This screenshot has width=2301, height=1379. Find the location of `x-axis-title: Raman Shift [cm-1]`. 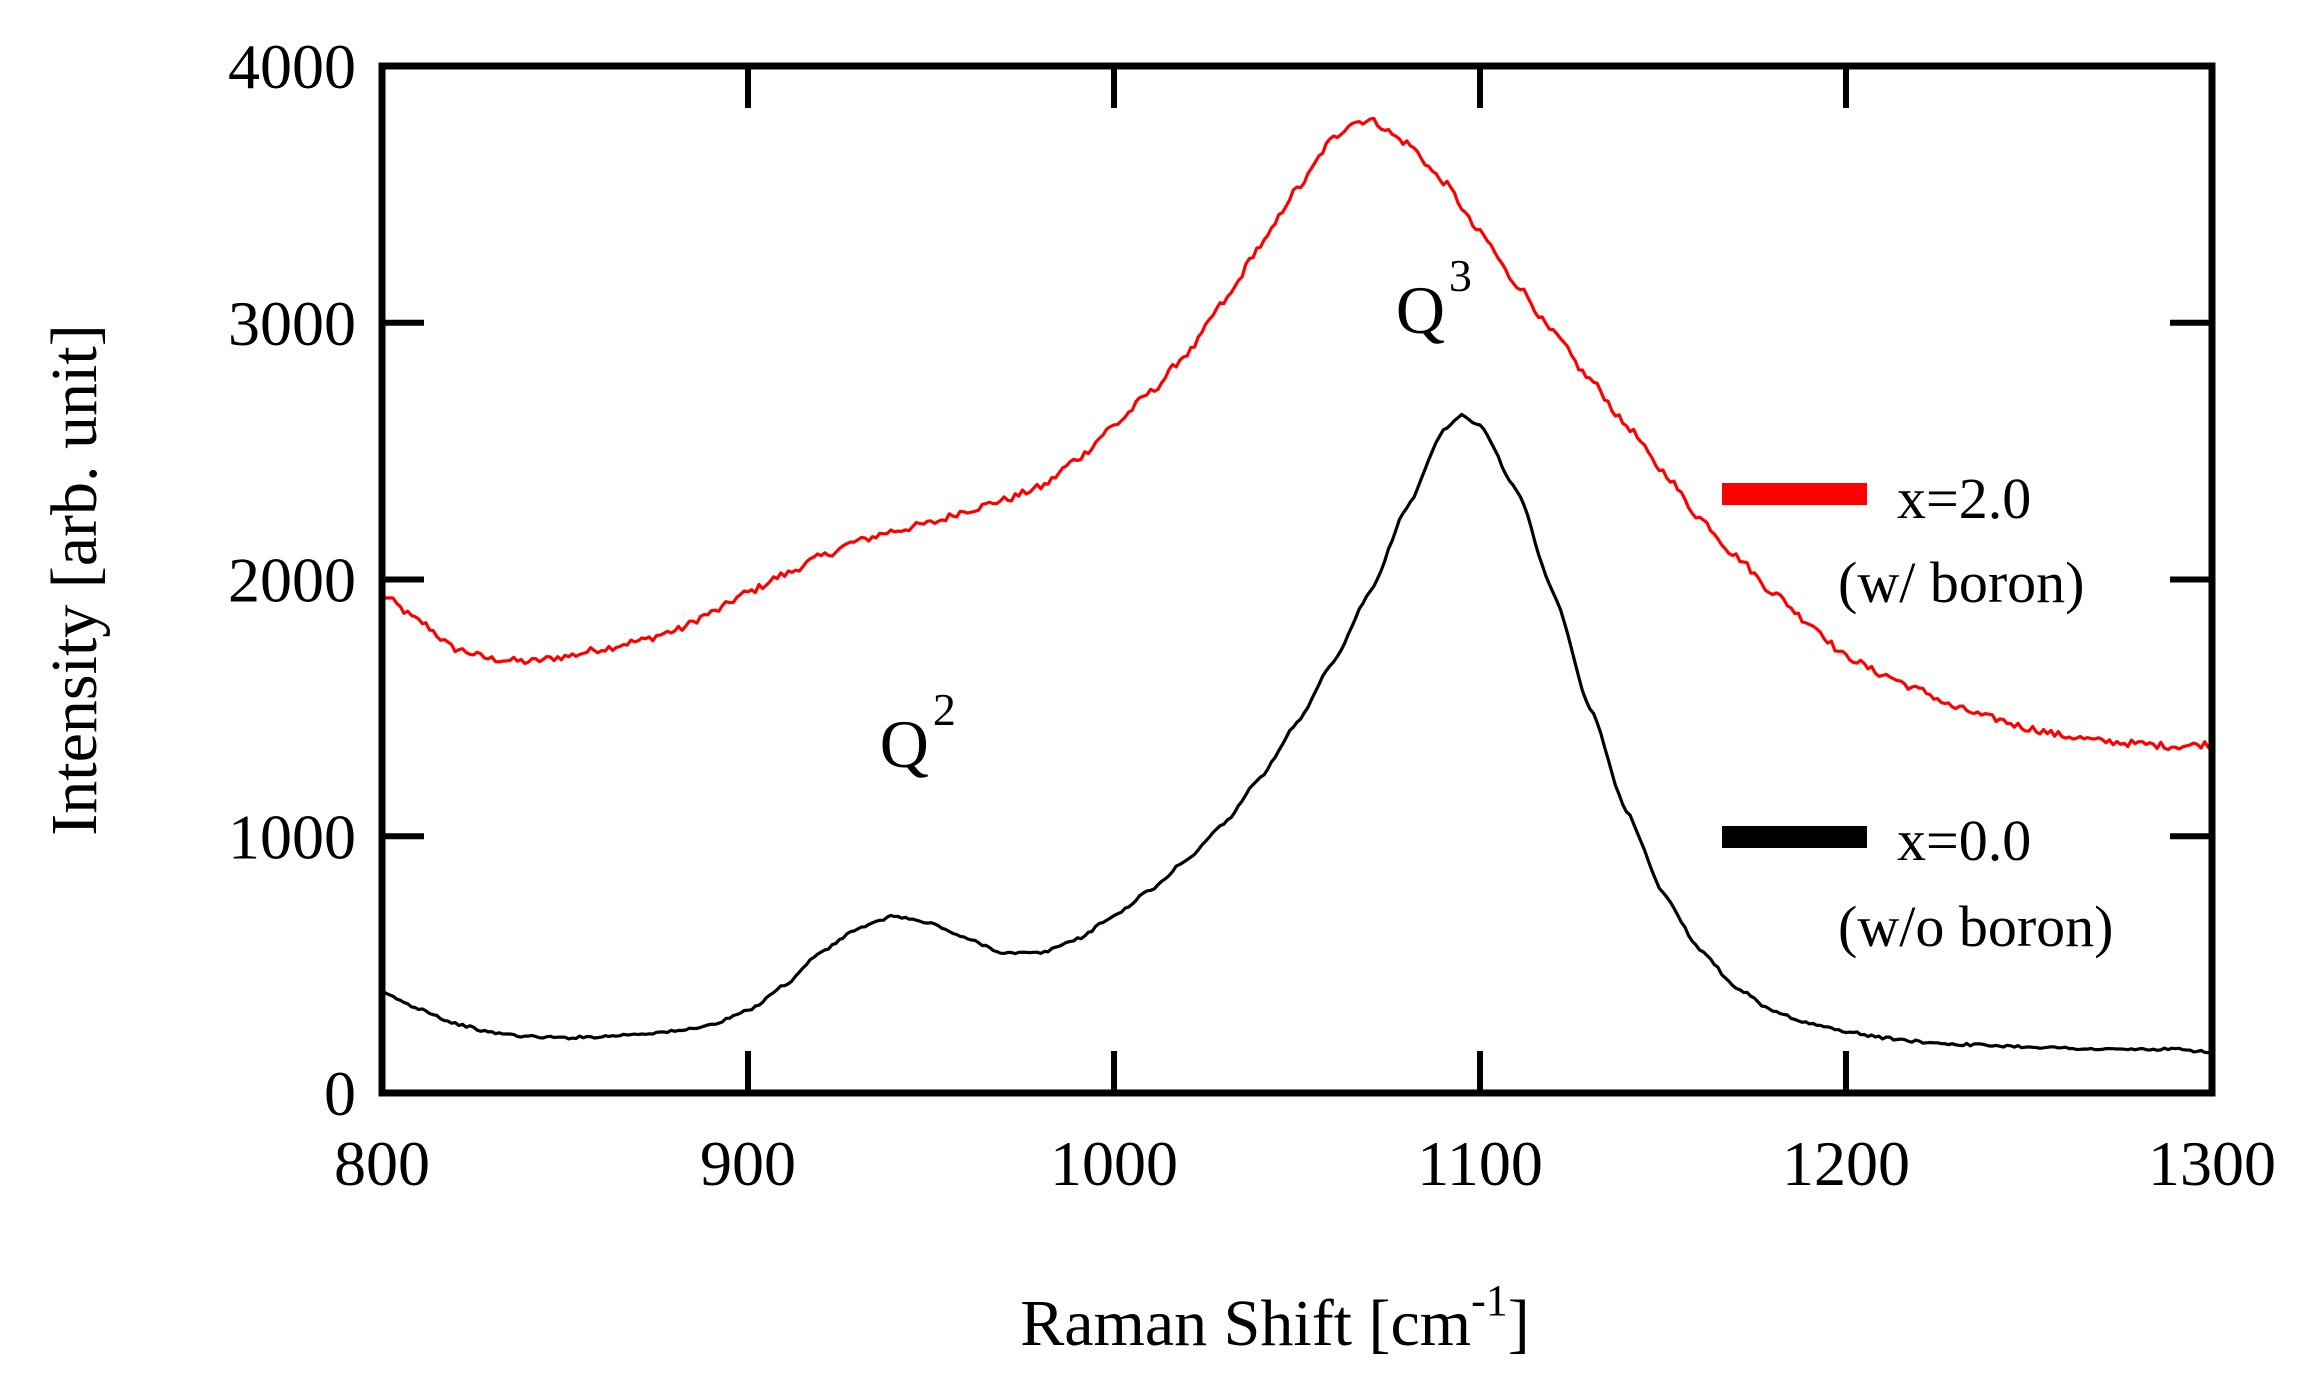

x-axis-title: Raman Shift [cm-1] is located at coordinates (1275, 1318).